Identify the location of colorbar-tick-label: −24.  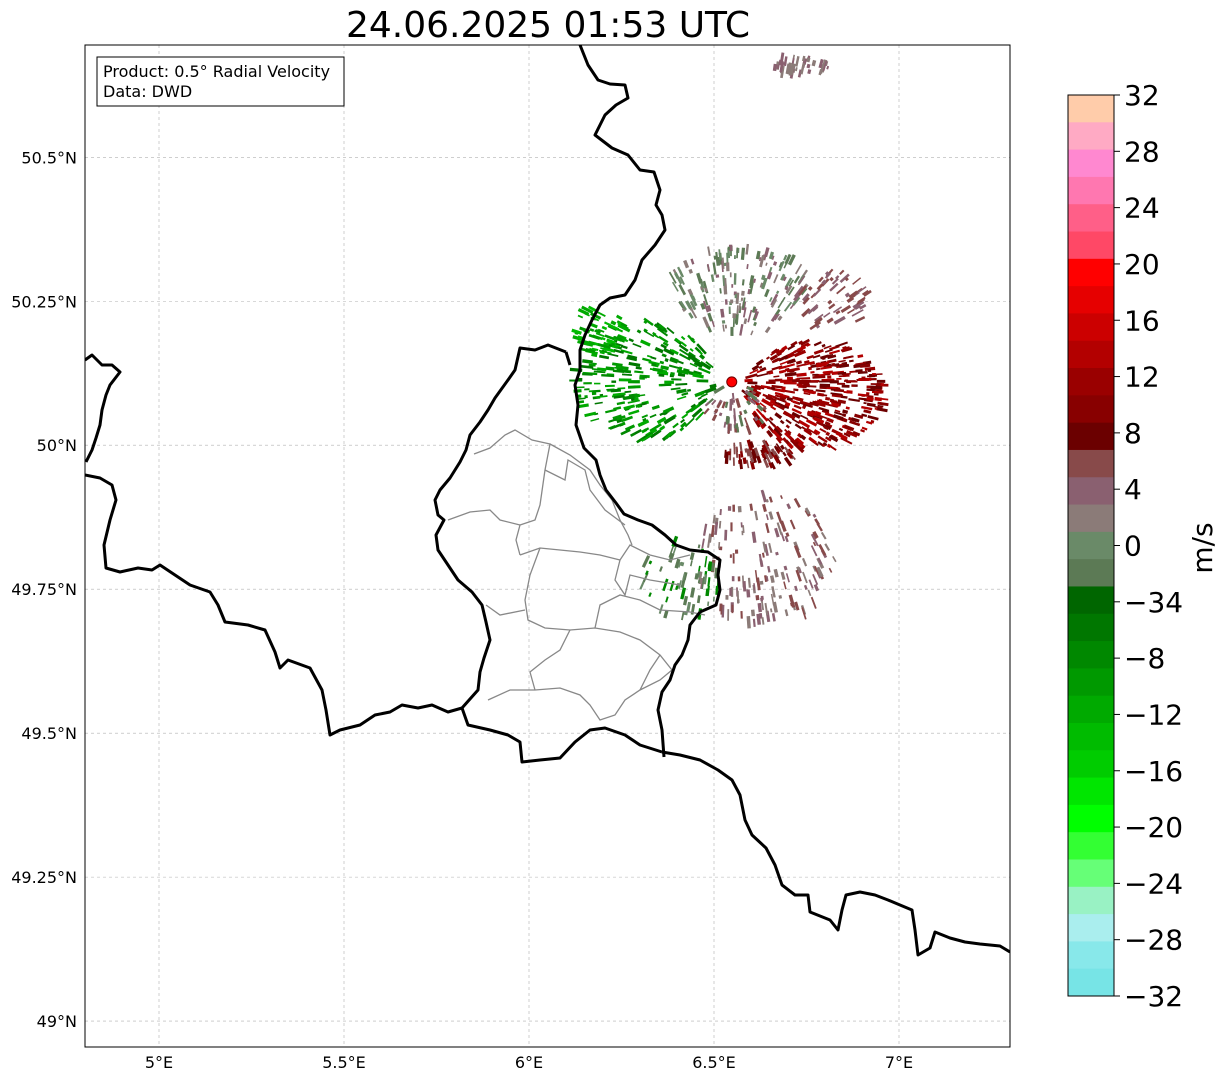
(1153, 883).